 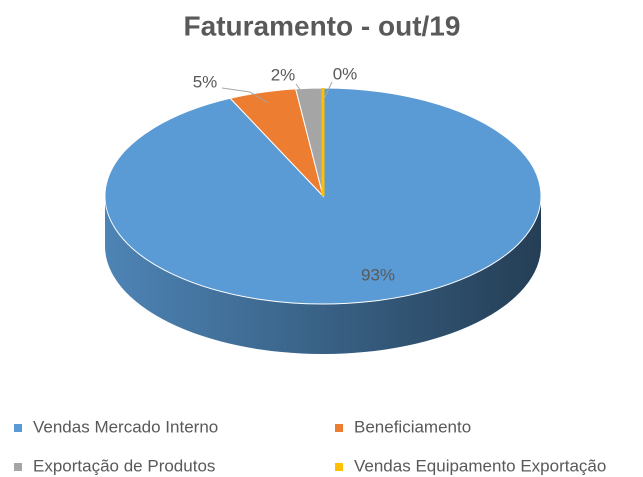 I want to click on legend-label: Beneficiamento, so click(x=412, y=426).